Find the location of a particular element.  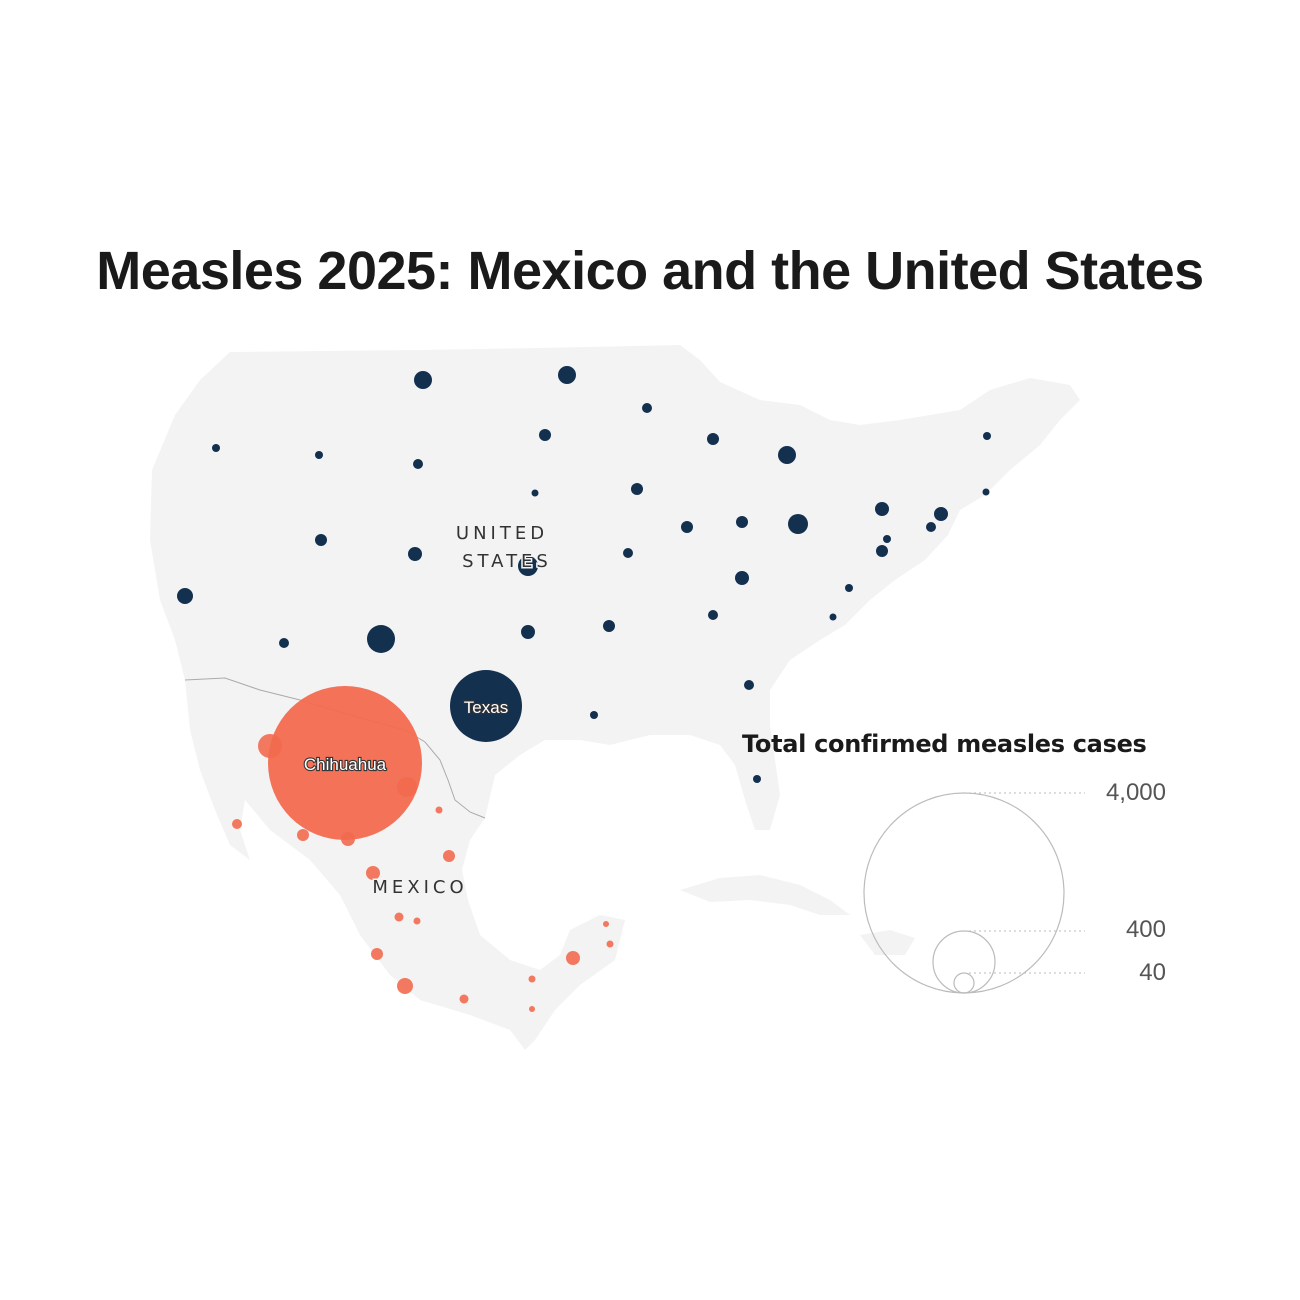

country-label-mexico: MEXICO is located at coordinates (419, 887).